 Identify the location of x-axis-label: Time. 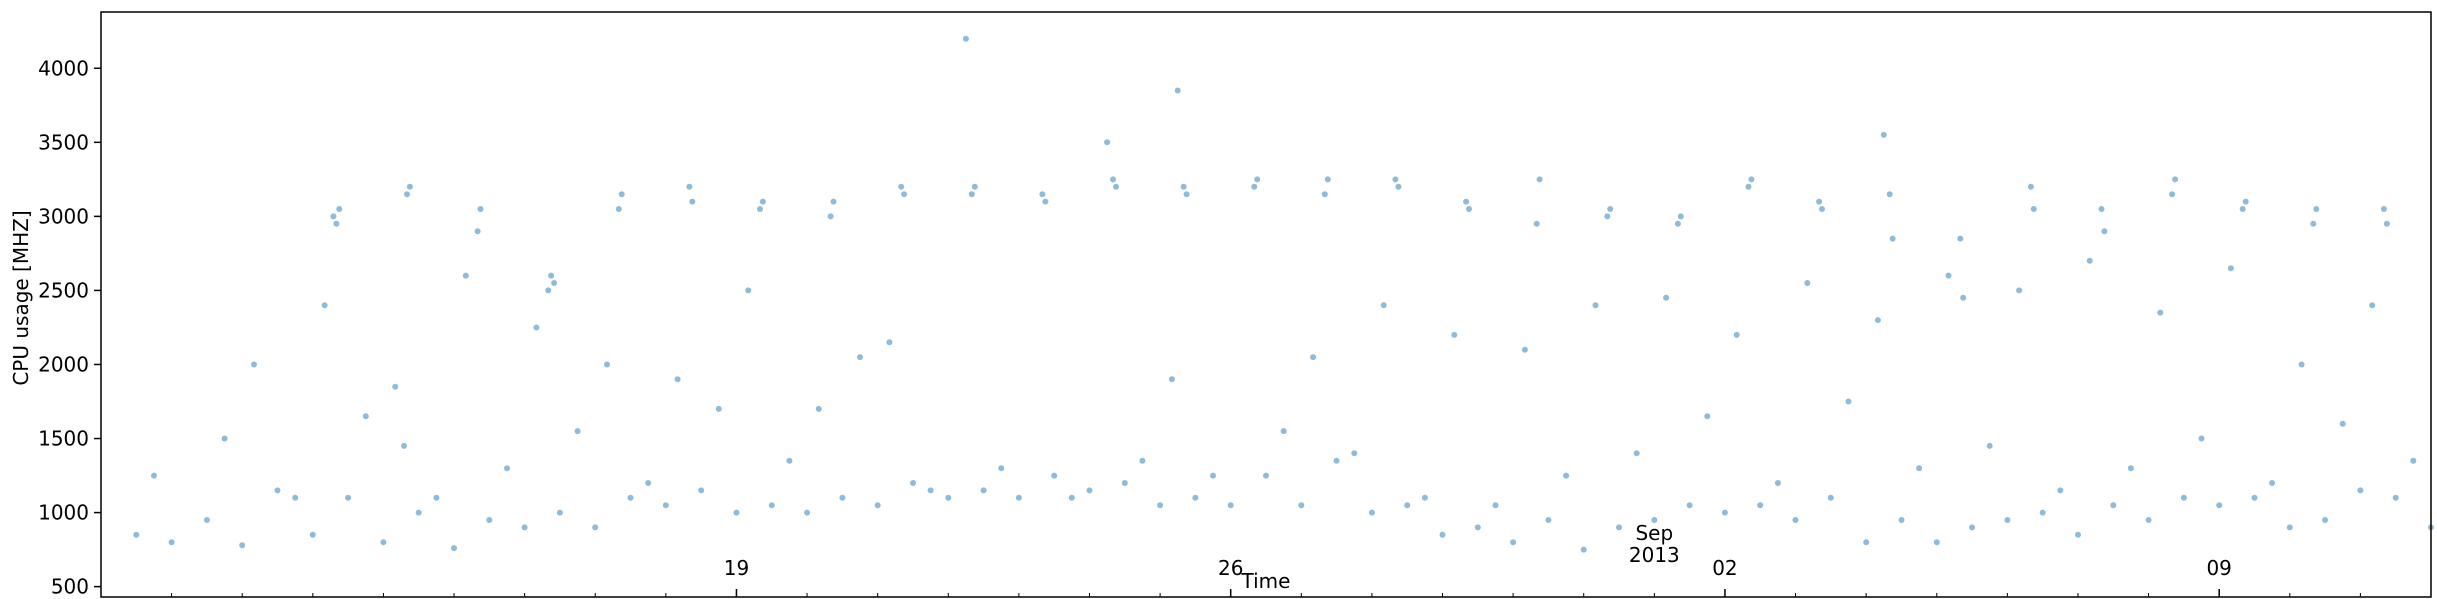
(1266, 581).